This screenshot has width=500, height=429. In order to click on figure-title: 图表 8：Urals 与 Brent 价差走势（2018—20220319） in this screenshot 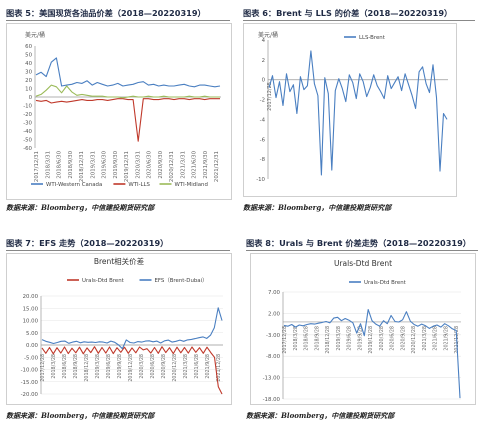, I will do `click(358, 243)`.